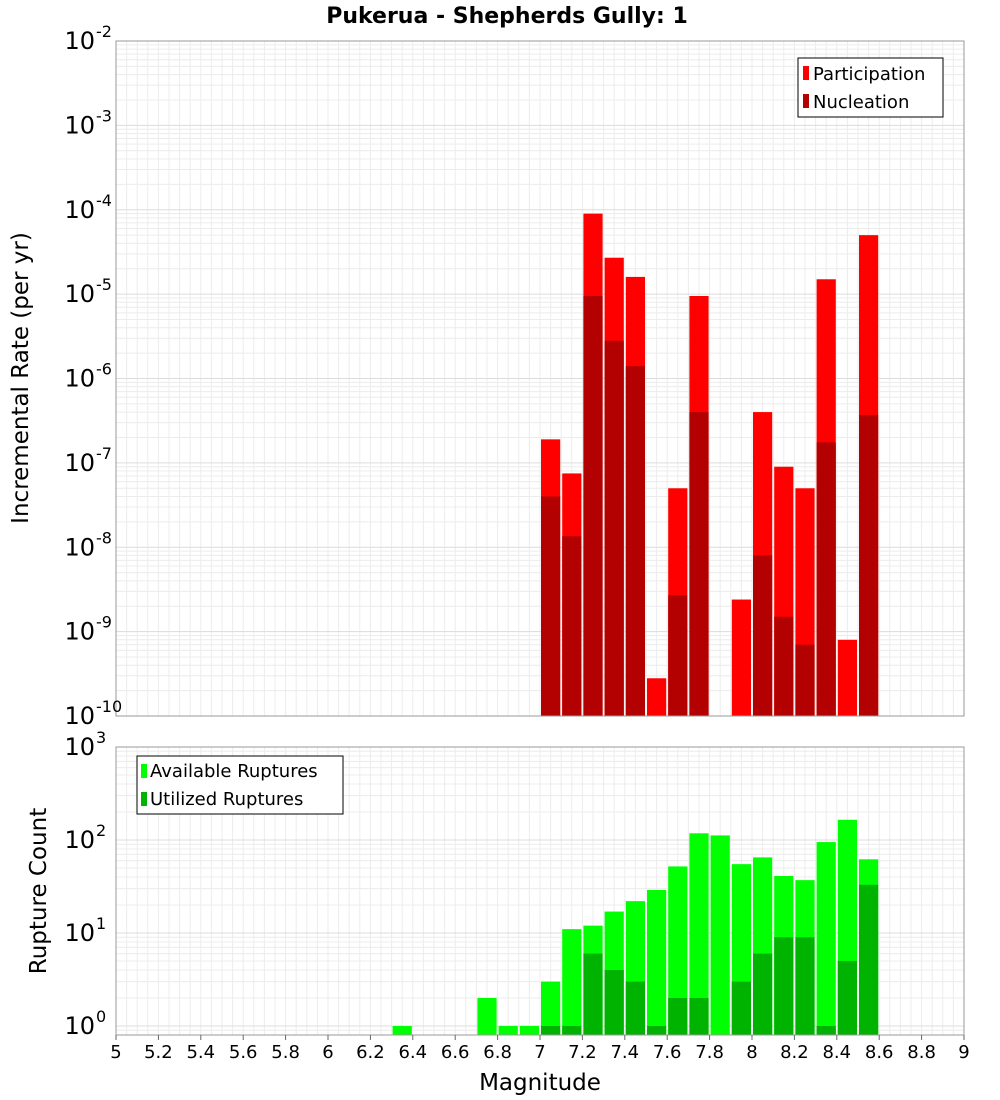  What do you see at coordinates (234, 771) in the screenshot?
I see `legend-label-available: Available Ruptures` at bounding box center [234, 771].